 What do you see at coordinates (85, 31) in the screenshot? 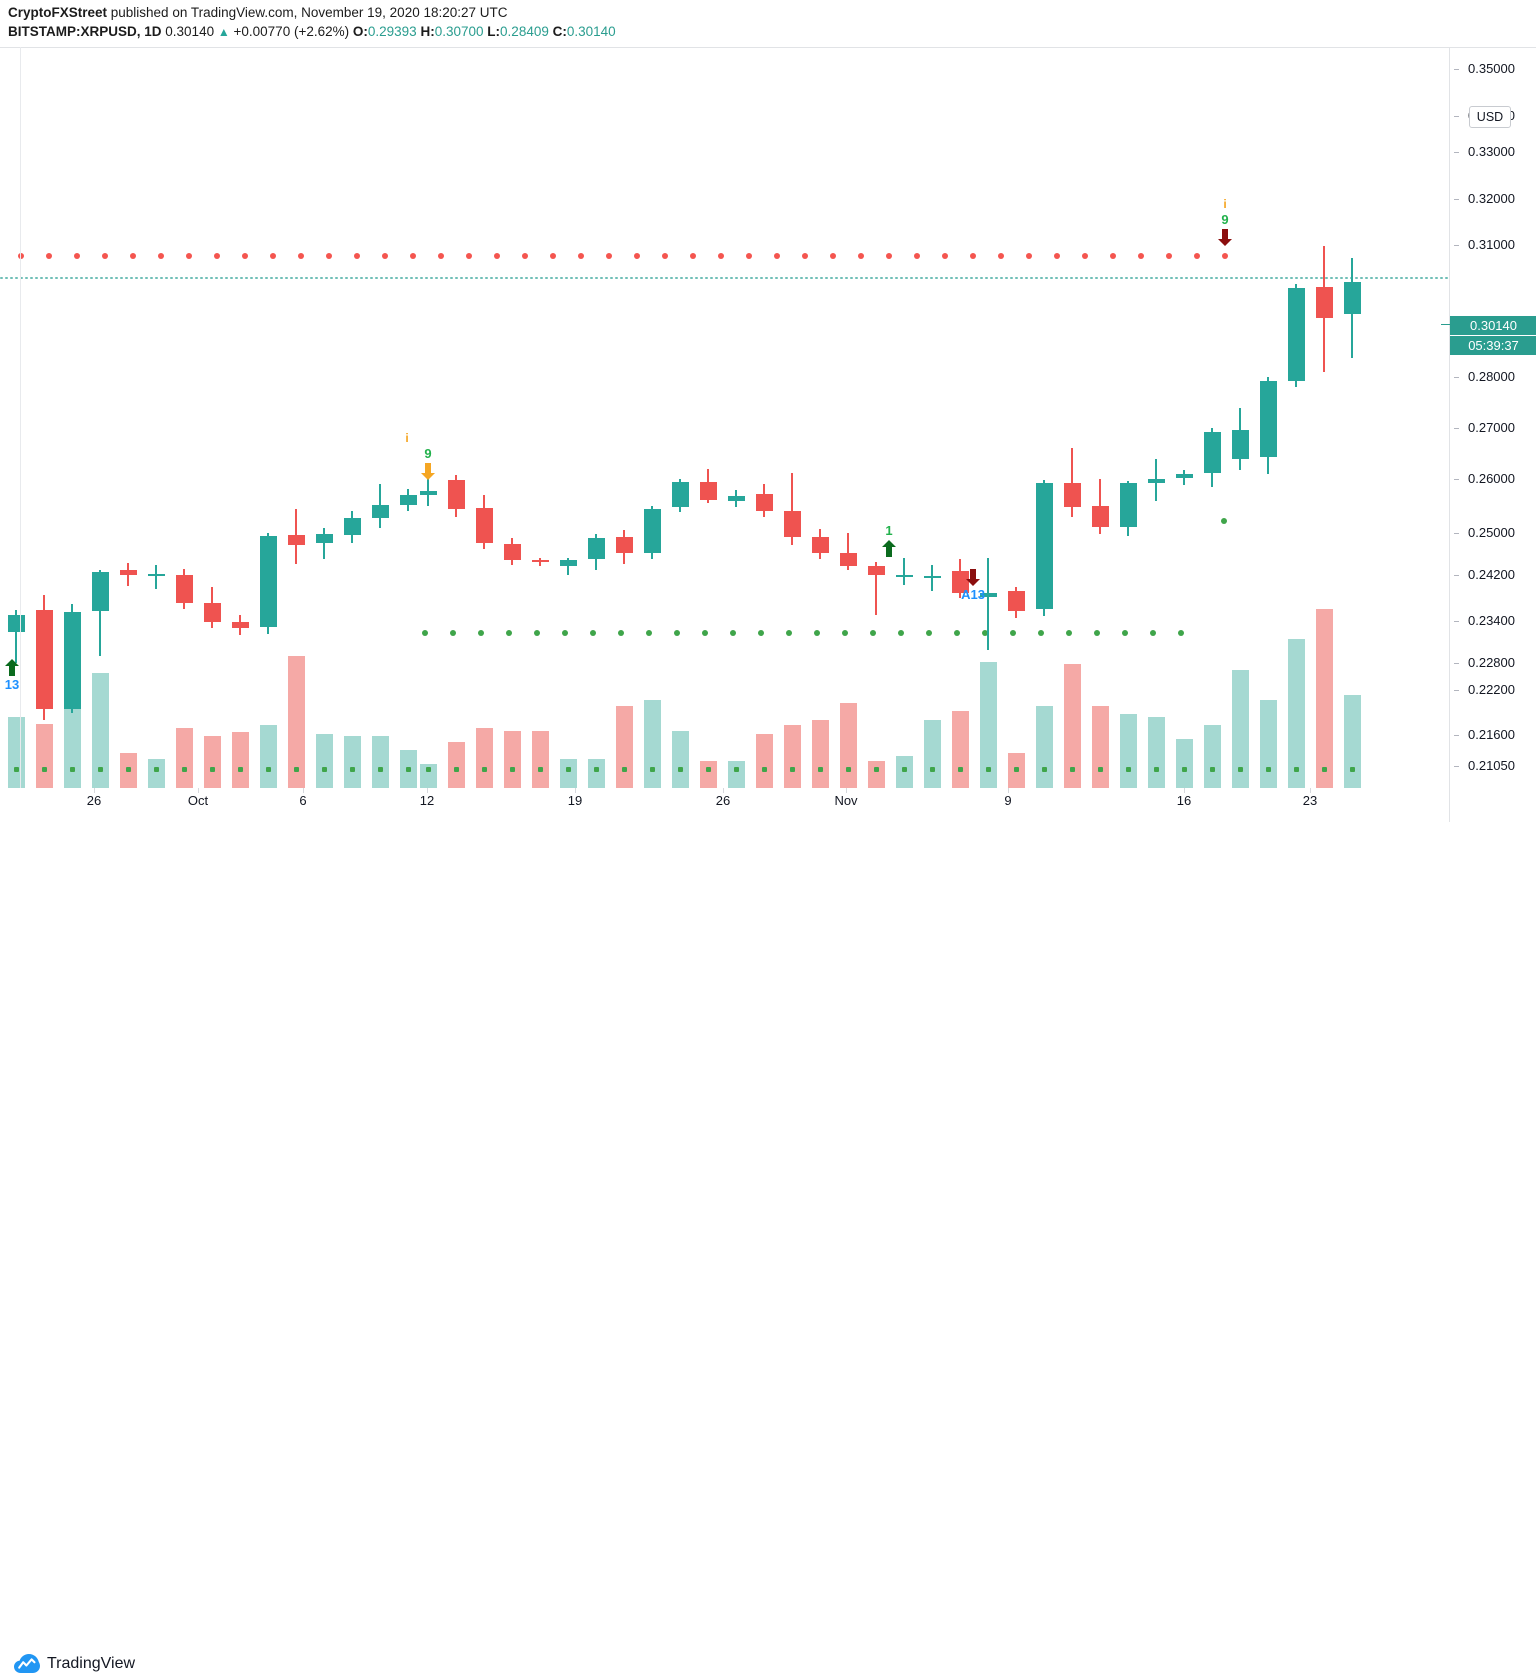
I see `symbol-label: BITSTAMP:XRPUSD, 1D` at bounding box center [85, 31].